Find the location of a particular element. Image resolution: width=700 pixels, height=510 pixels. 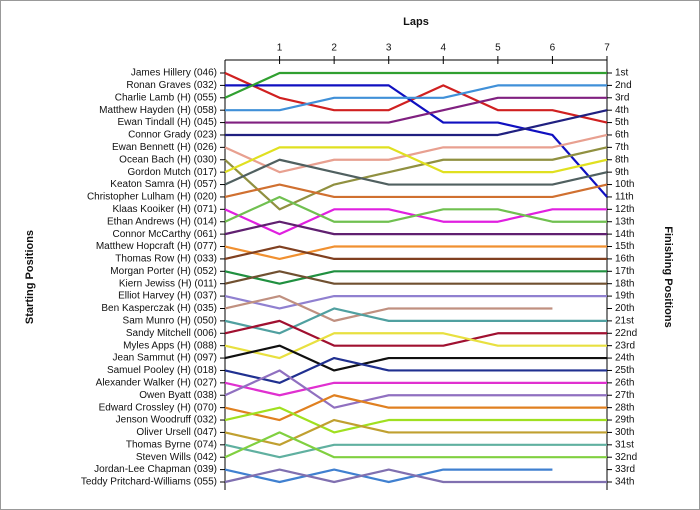

y2-tick-label: 16th is located at coordinates (624, 259).